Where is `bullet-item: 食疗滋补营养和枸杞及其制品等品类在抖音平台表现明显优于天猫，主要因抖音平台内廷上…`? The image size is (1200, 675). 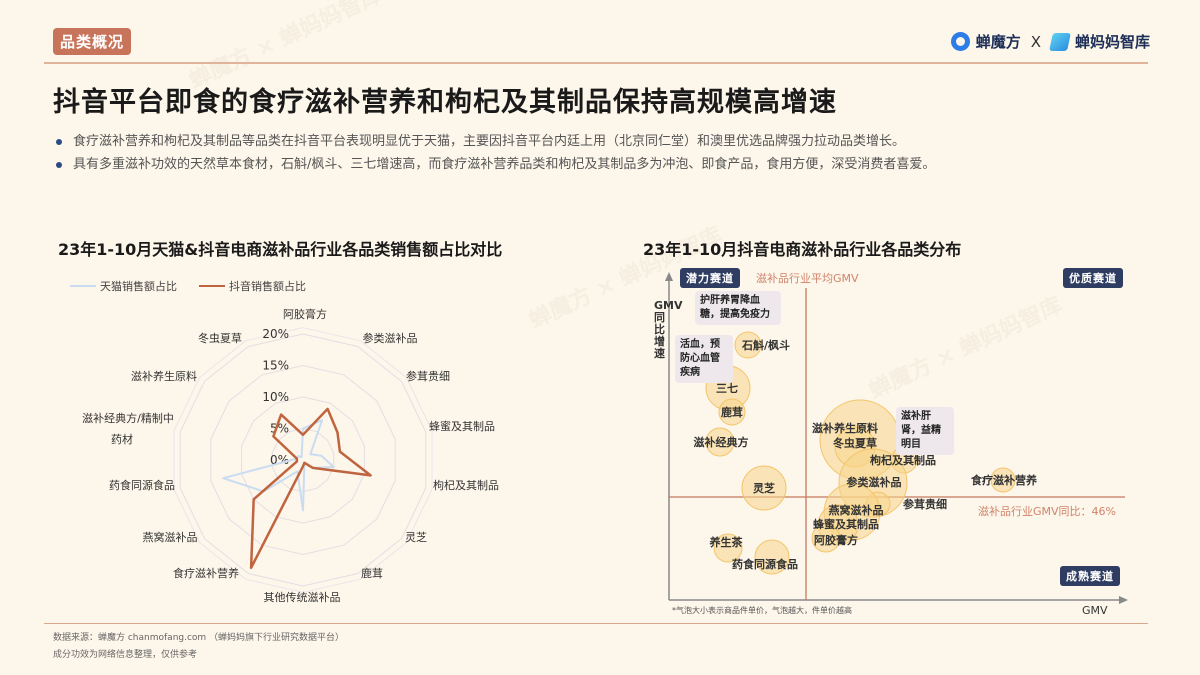 bullet-item: 食疗滋补营养和枸杞及其制品等品类在抖音平台表现明显优于天猫，主要因抖音平台内廷上… is located at coordinates (495, 141).